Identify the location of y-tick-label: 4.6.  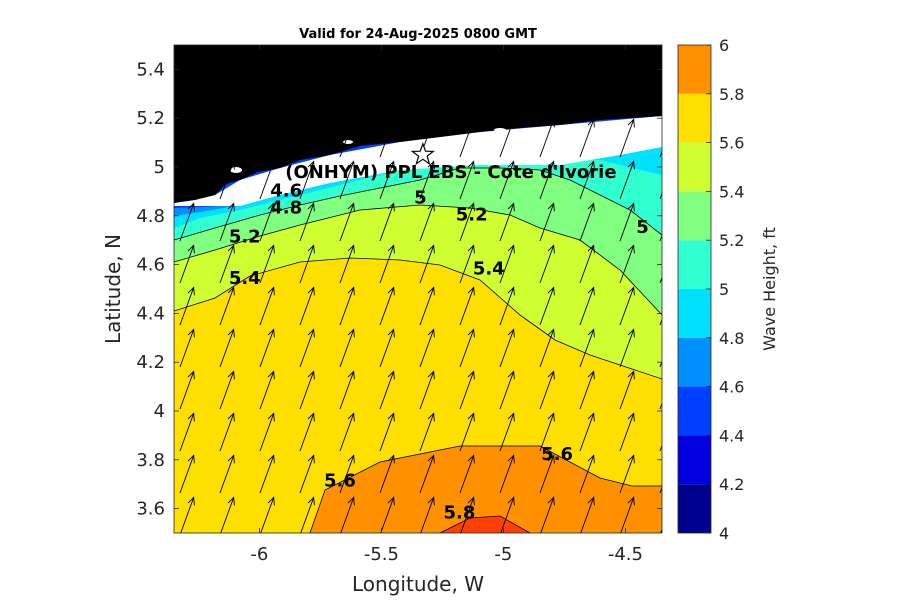
(150, 265).